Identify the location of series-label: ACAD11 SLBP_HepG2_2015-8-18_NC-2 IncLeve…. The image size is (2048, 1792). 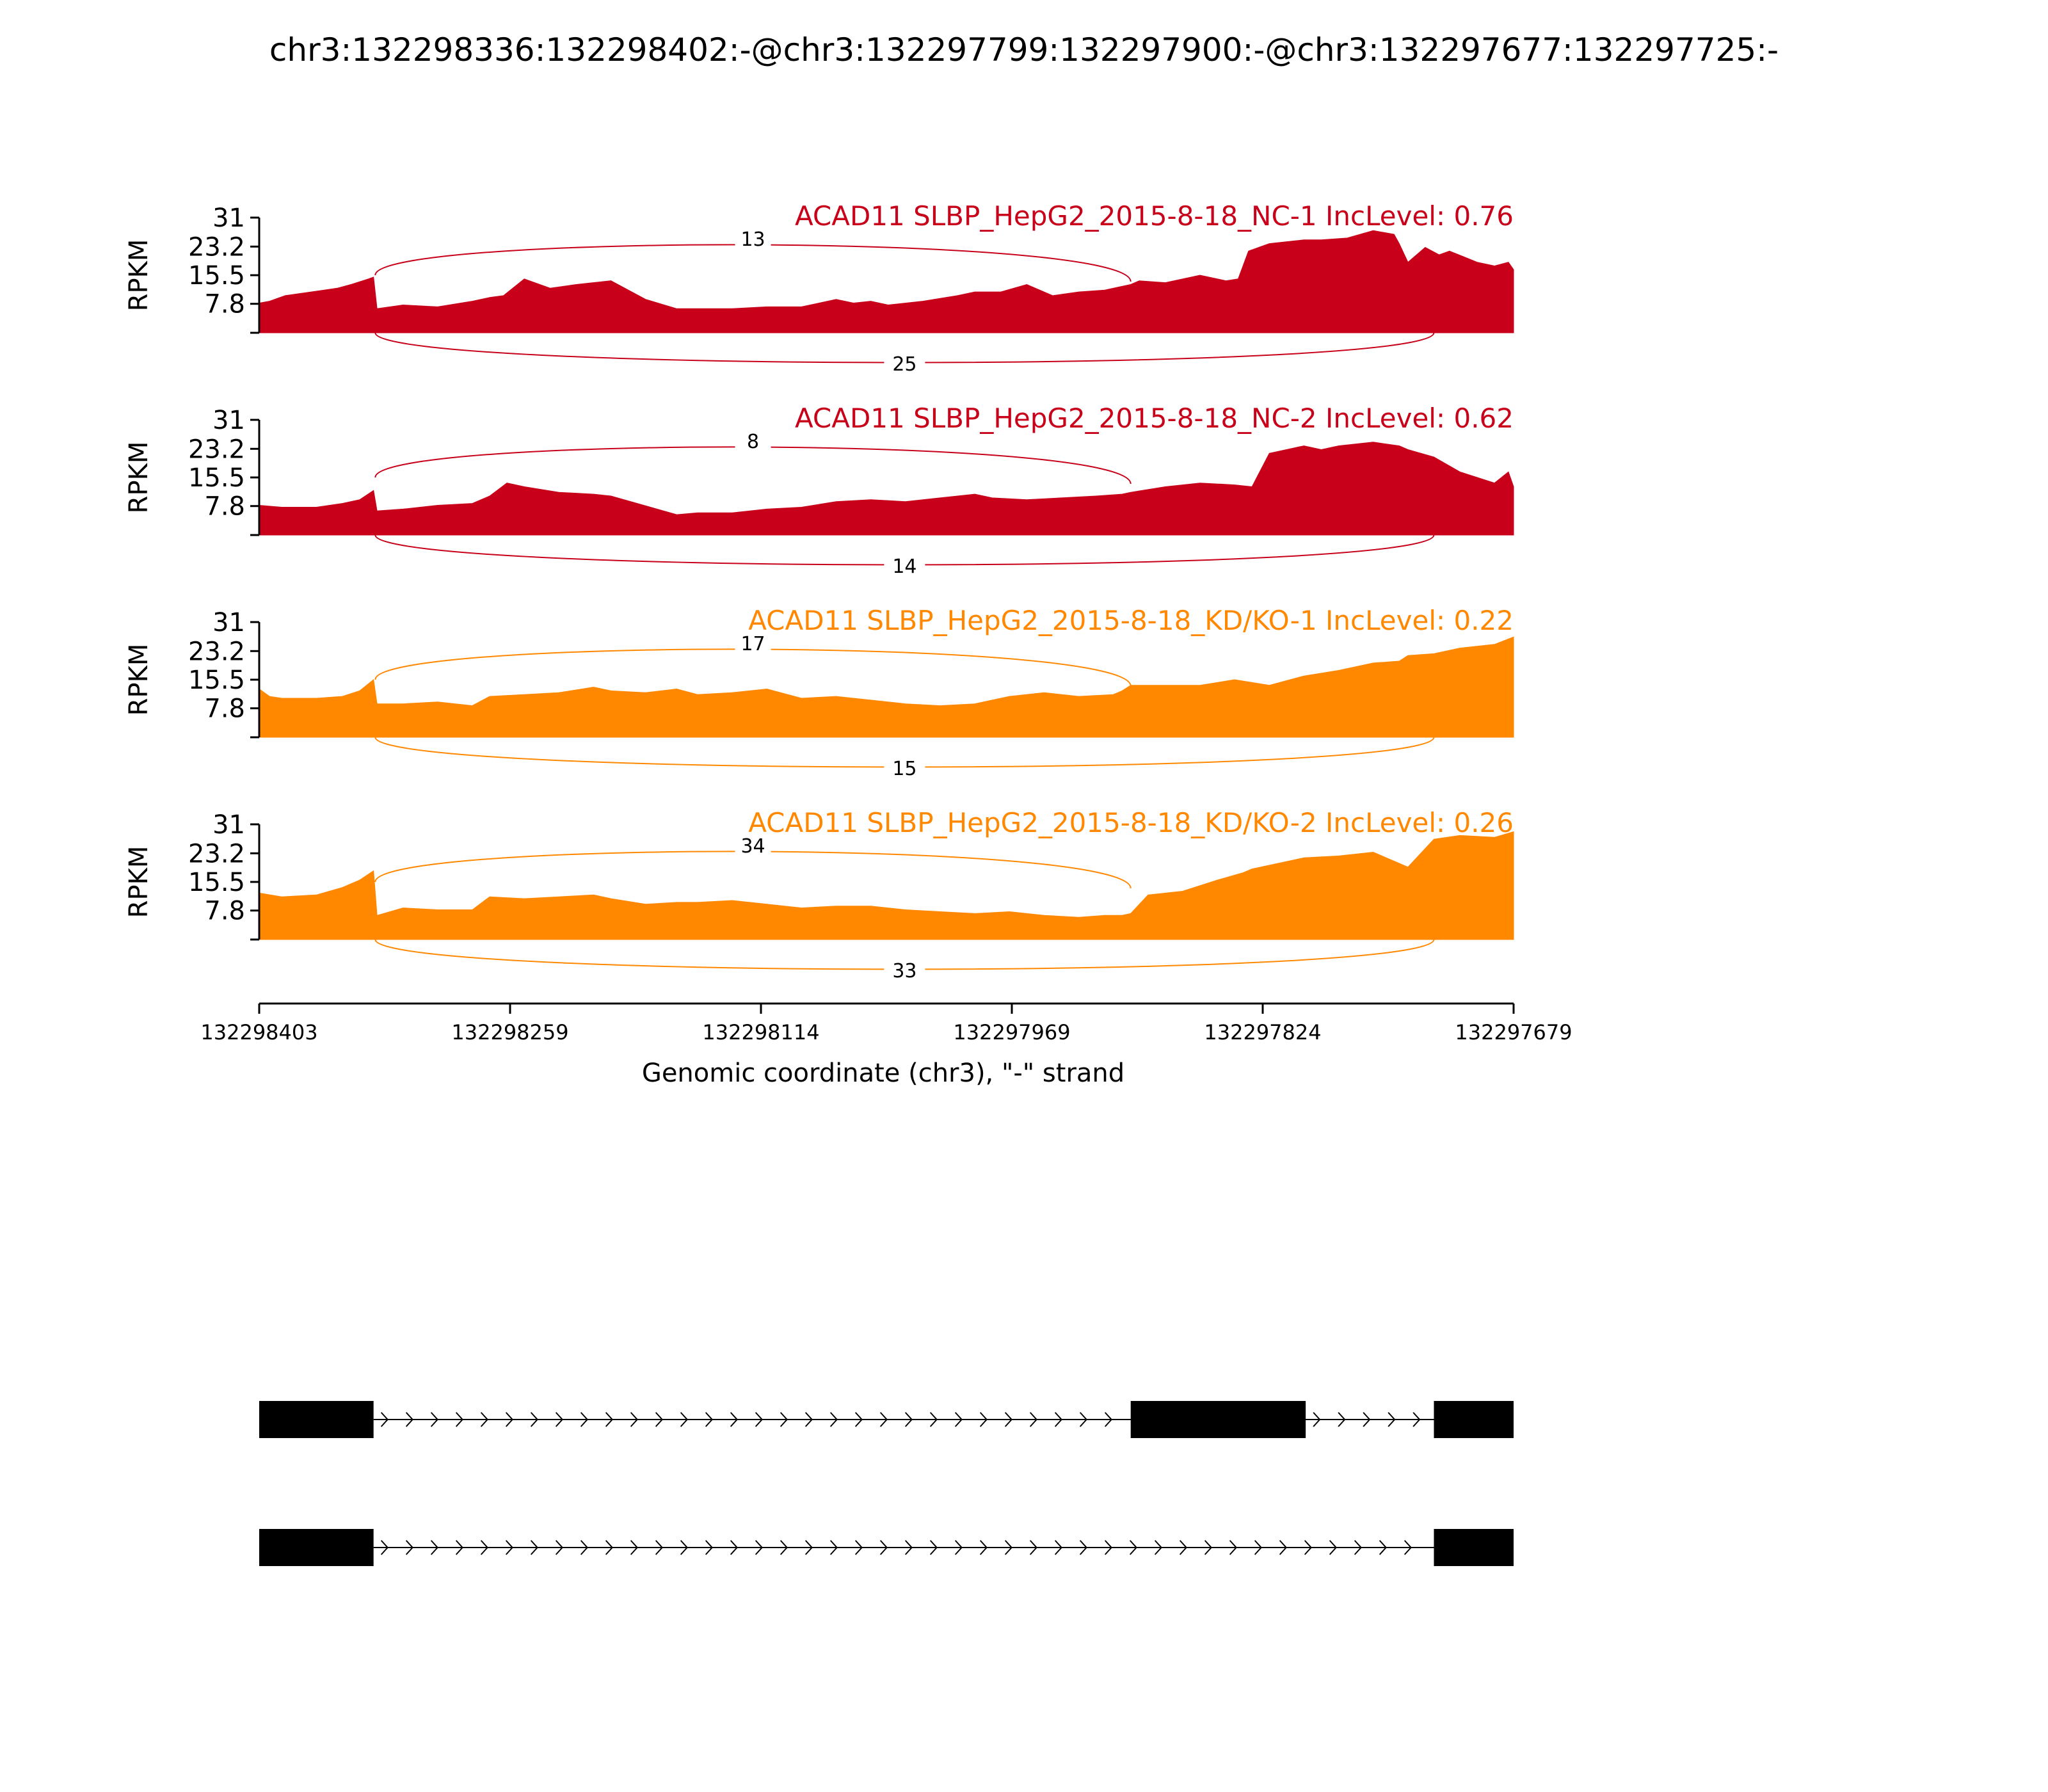
(1154, 418).